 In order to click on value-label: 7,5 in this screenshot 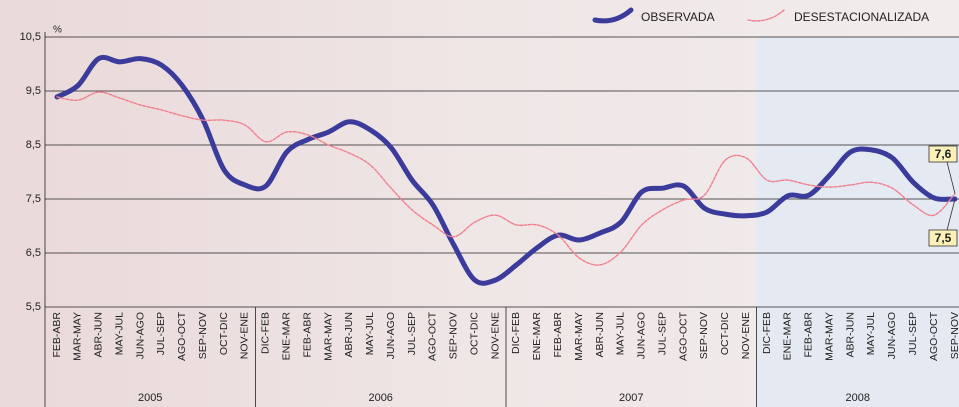, I will do `click(943, 238)`.